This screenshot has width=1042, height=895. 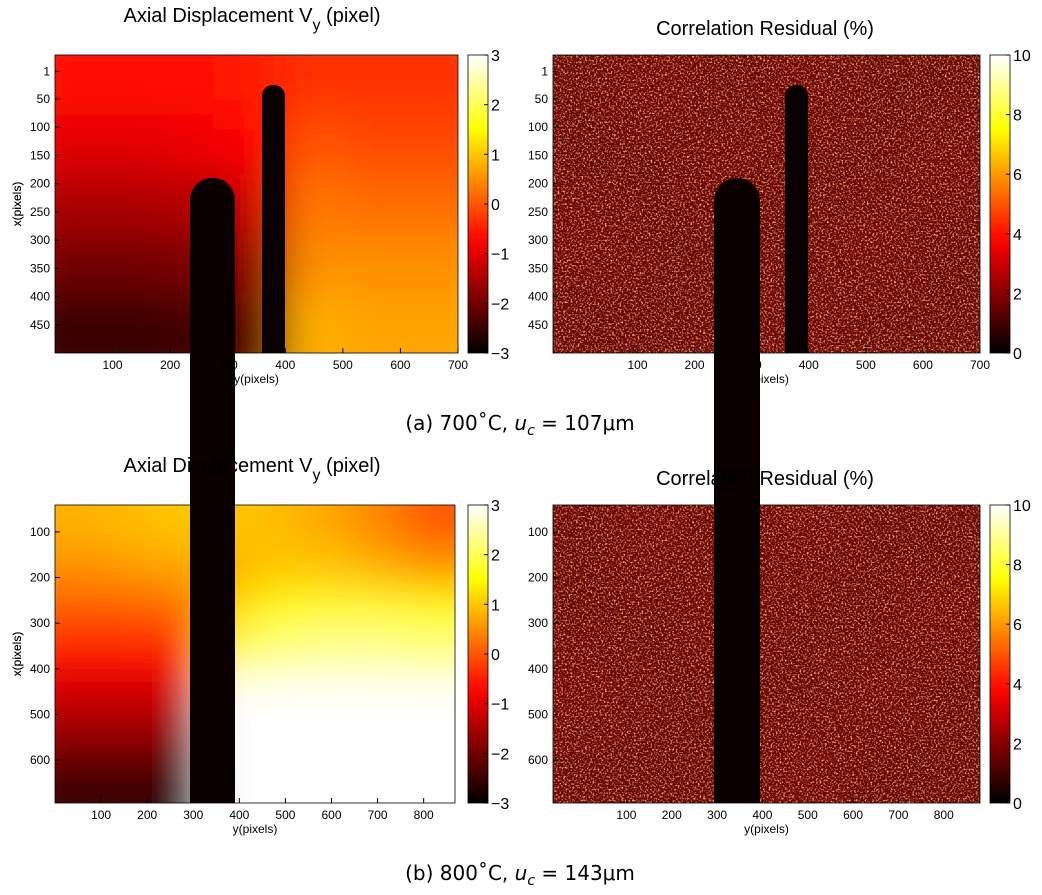 What do you see at coordinates (500, 754) in the screenshot?
I see `colorbar-tick-label: −2` at bounding box center [500, 754].